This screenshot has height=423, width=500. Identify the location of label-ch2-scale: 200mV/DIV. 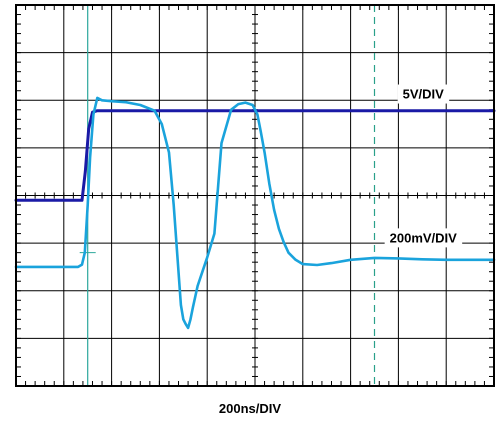
(424, 237).